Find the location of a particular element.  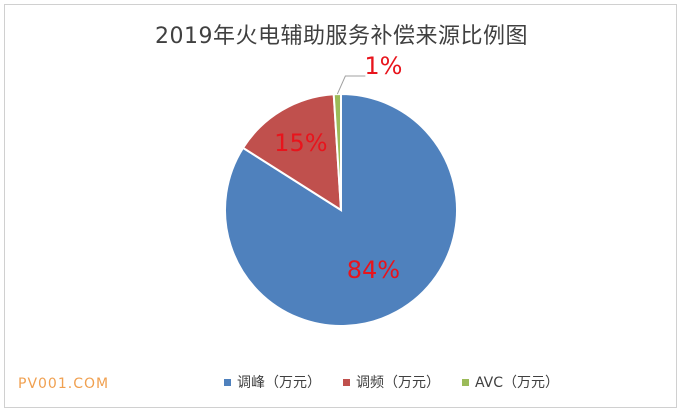

pie-slice-frequency-regulation is located at coordinates (292, 152).